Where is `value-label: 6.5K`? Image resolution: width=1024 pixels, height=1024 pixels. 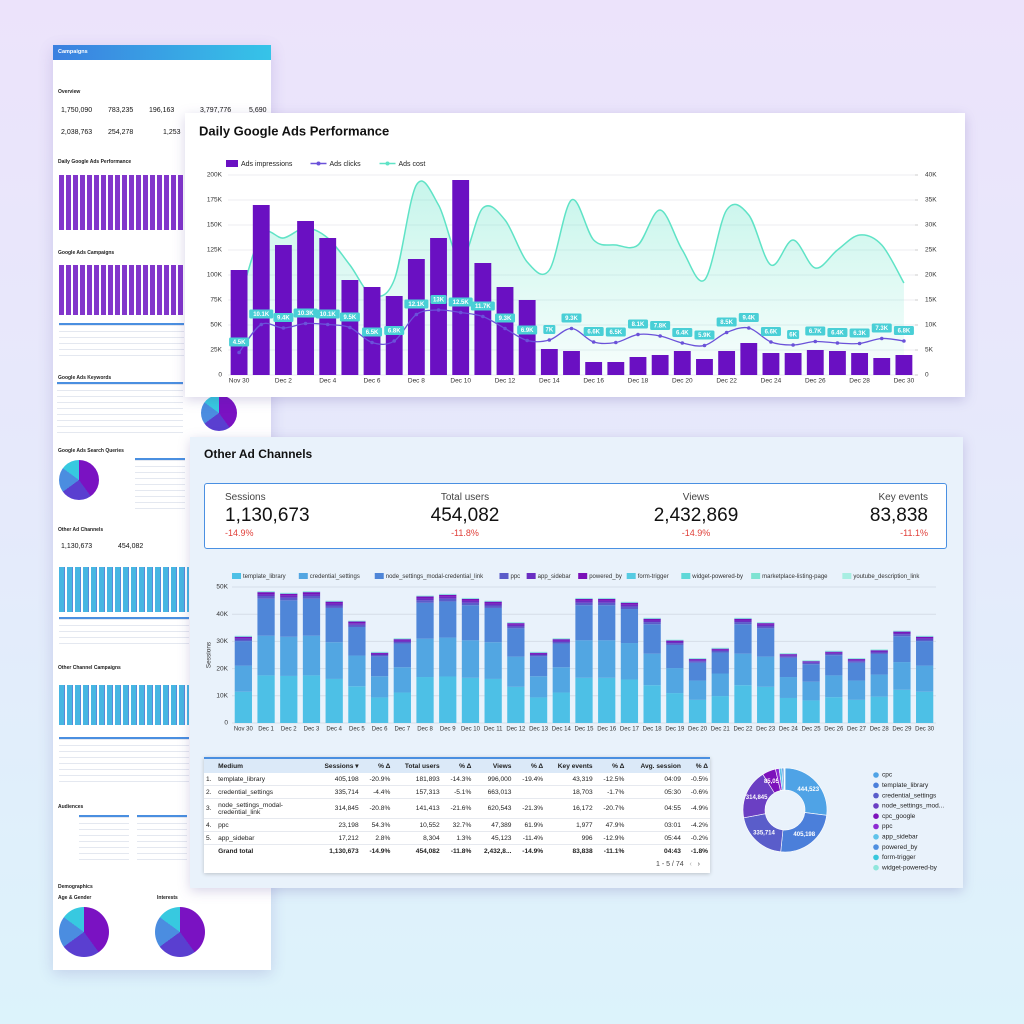 value-label: 6.5K is located at coordinates (615, 333).